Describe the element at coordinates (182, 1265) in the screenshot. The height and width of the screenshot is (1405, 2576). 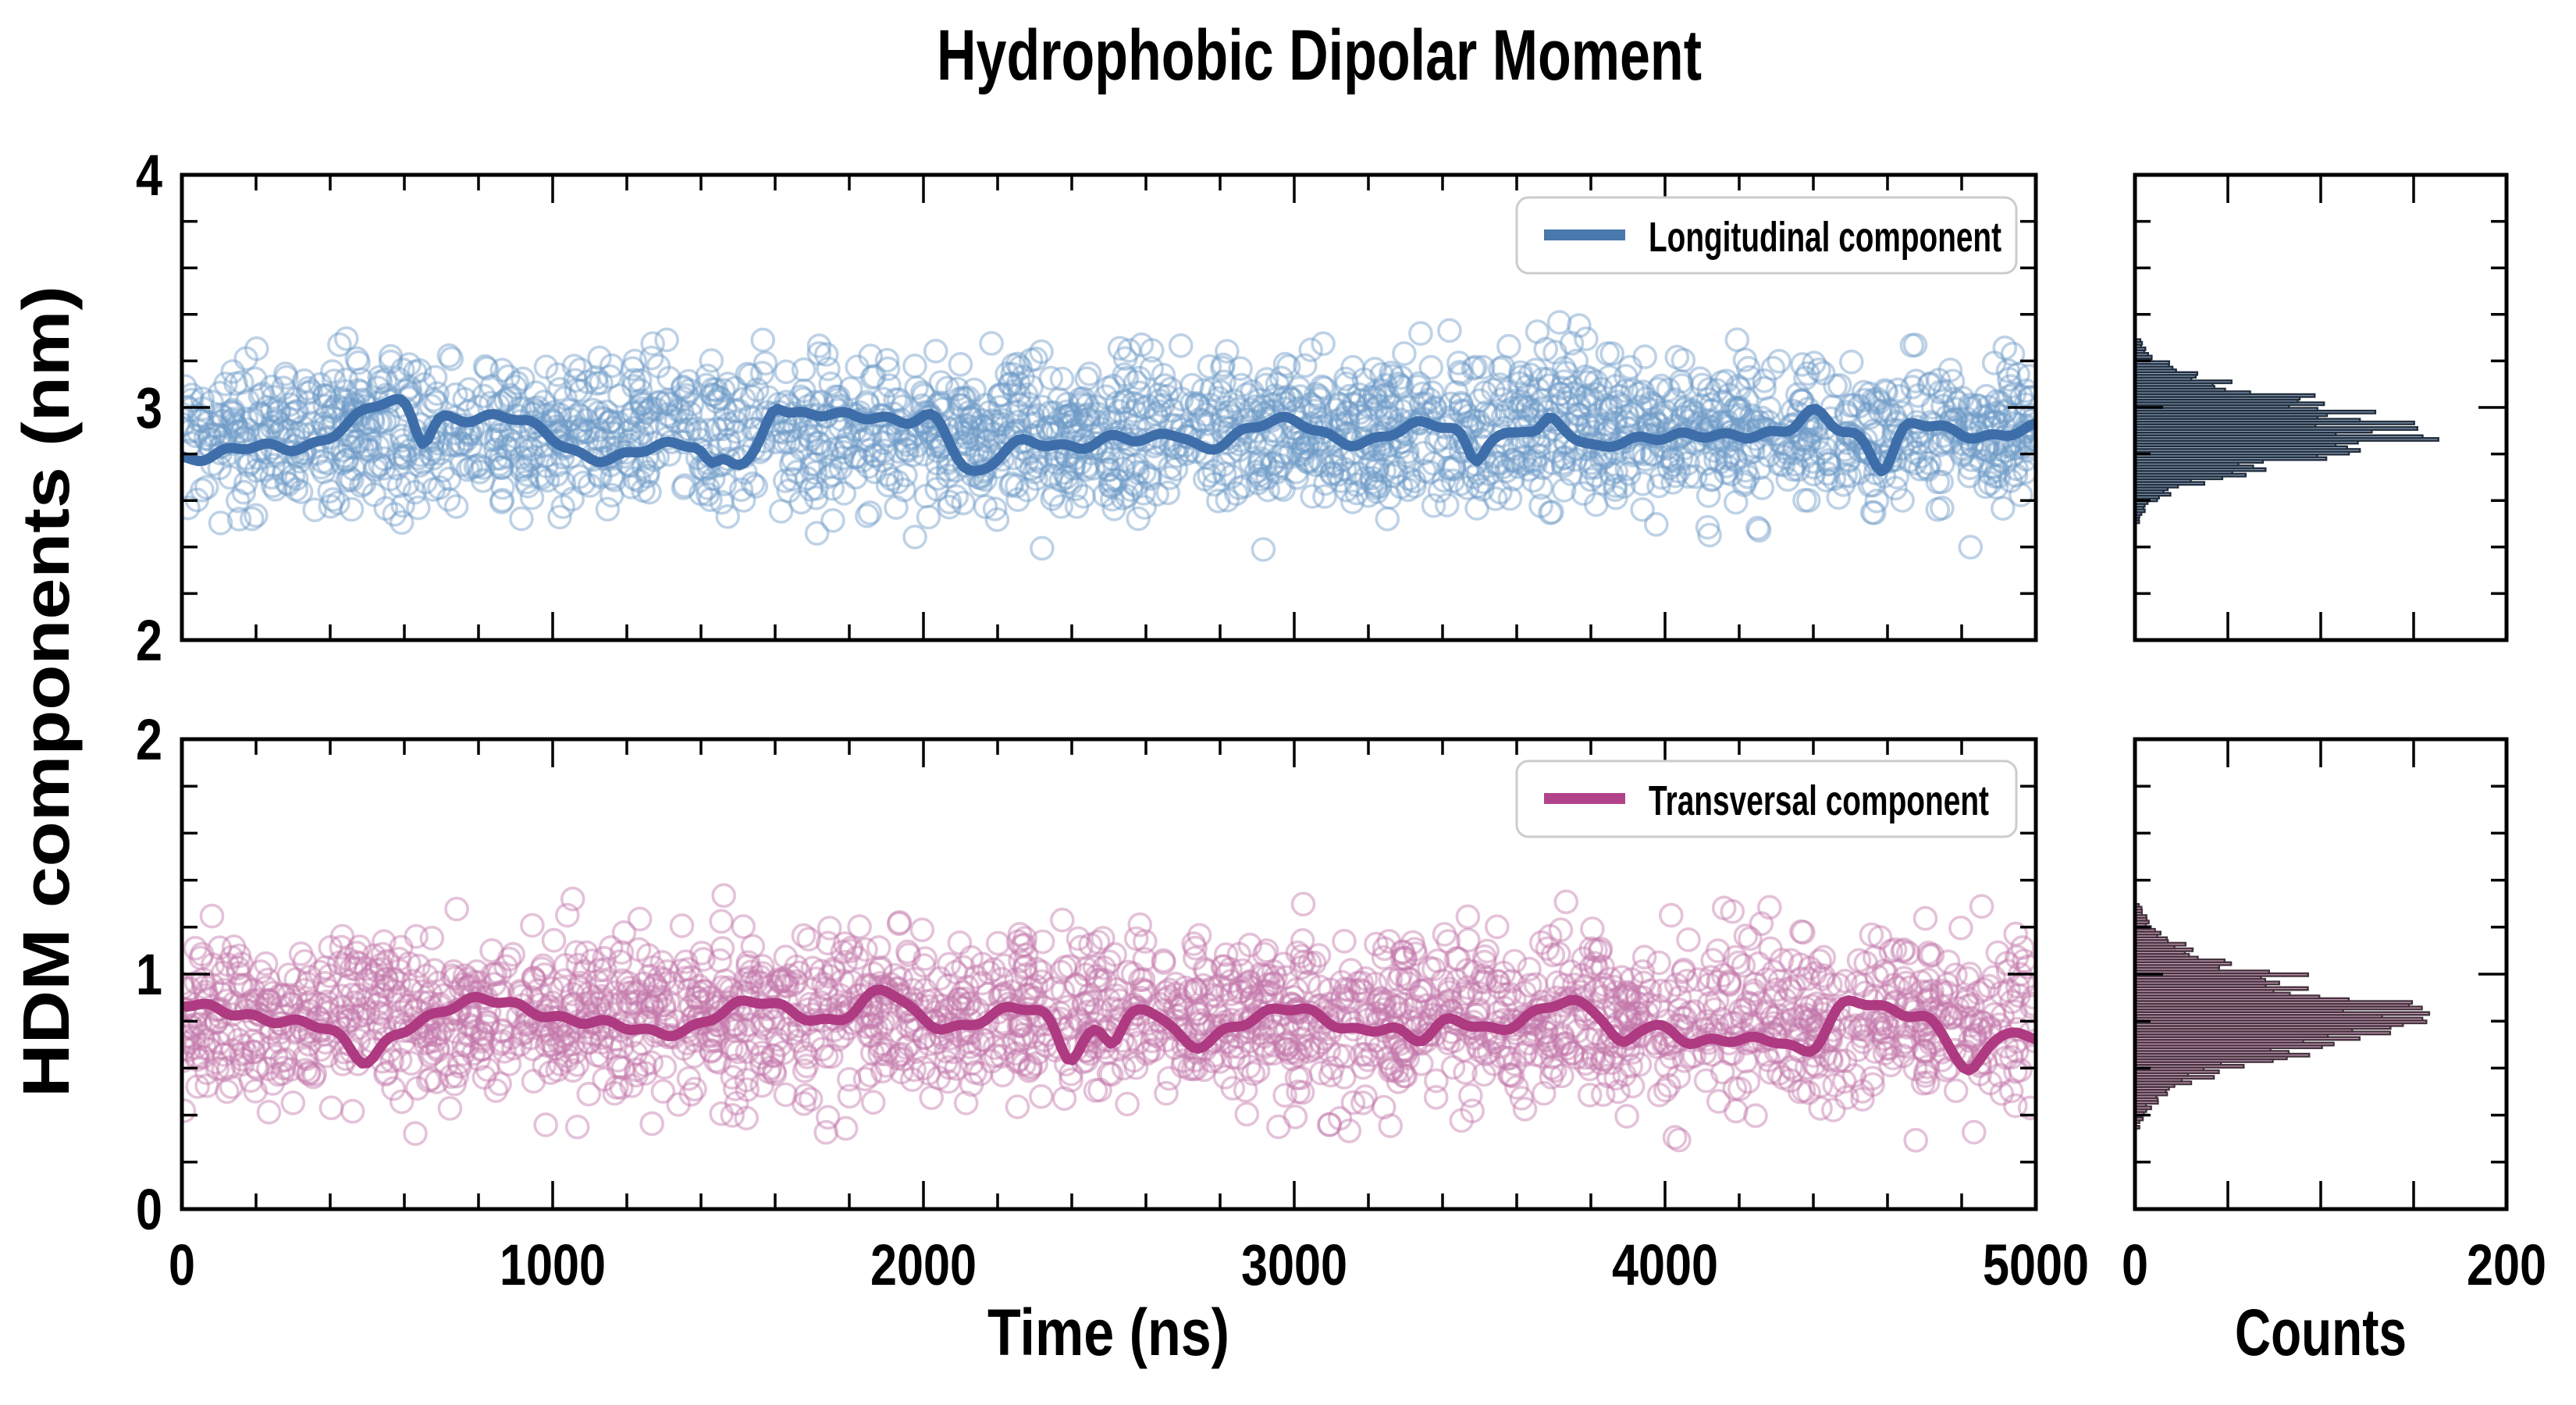
I see `tick-label: 0` at that location.